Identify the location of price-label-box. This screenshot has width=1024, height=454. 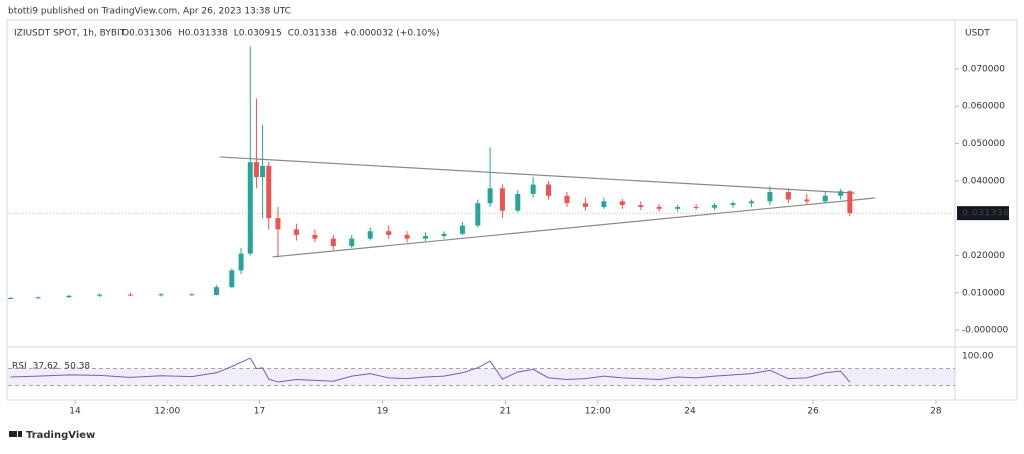
(983, 213).